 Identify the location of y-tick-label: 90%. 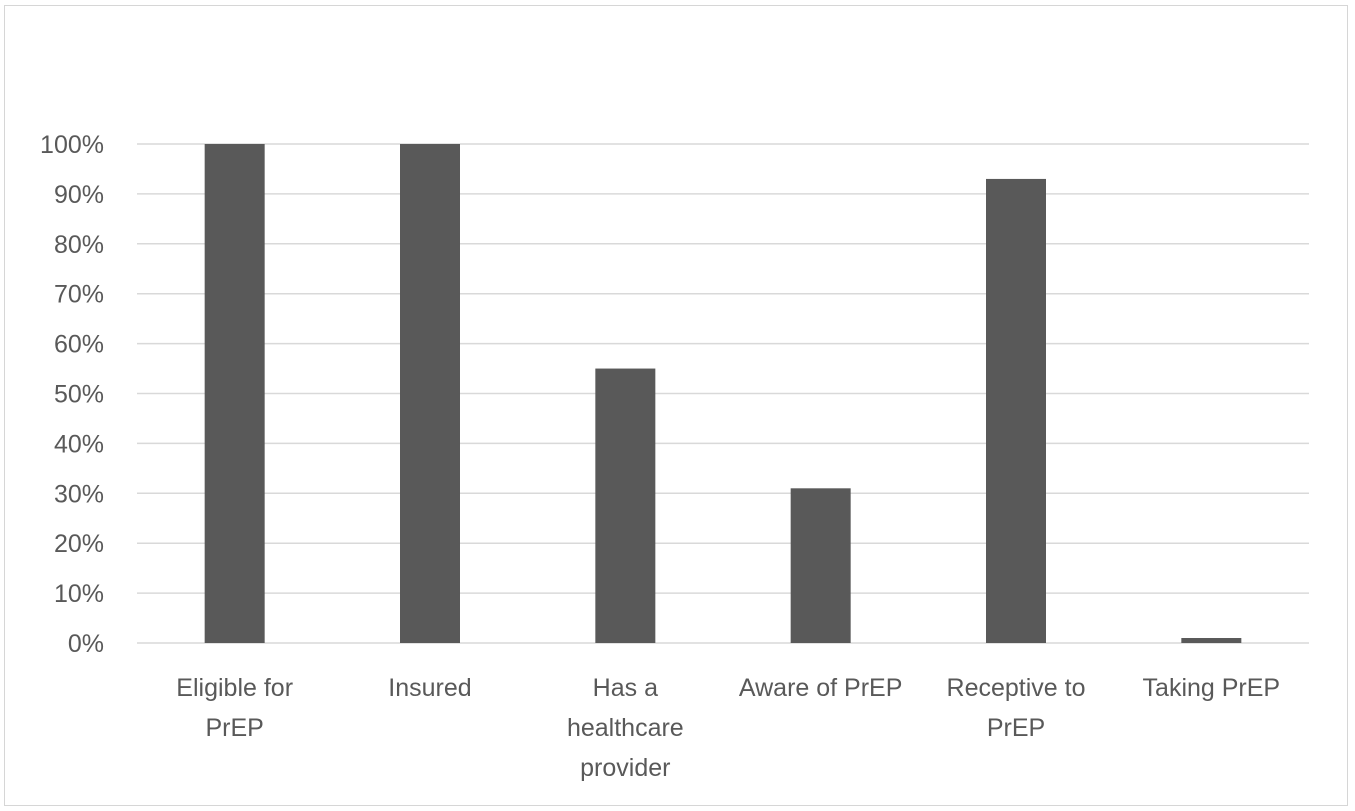
(79, 195).